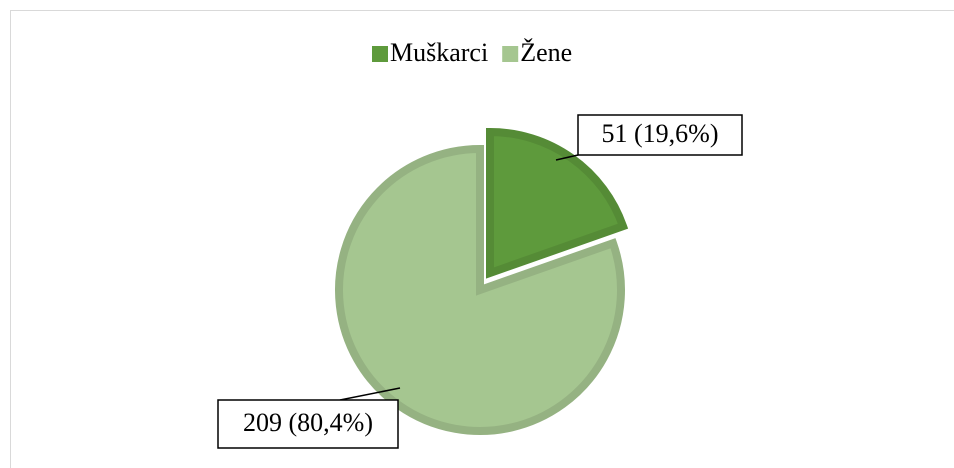 This screenshot has width=954, height=468. What do you see at coordinates (546, 52) in the screenshot?
I see `legend-label: Žene` at bounding box center [546, 52].